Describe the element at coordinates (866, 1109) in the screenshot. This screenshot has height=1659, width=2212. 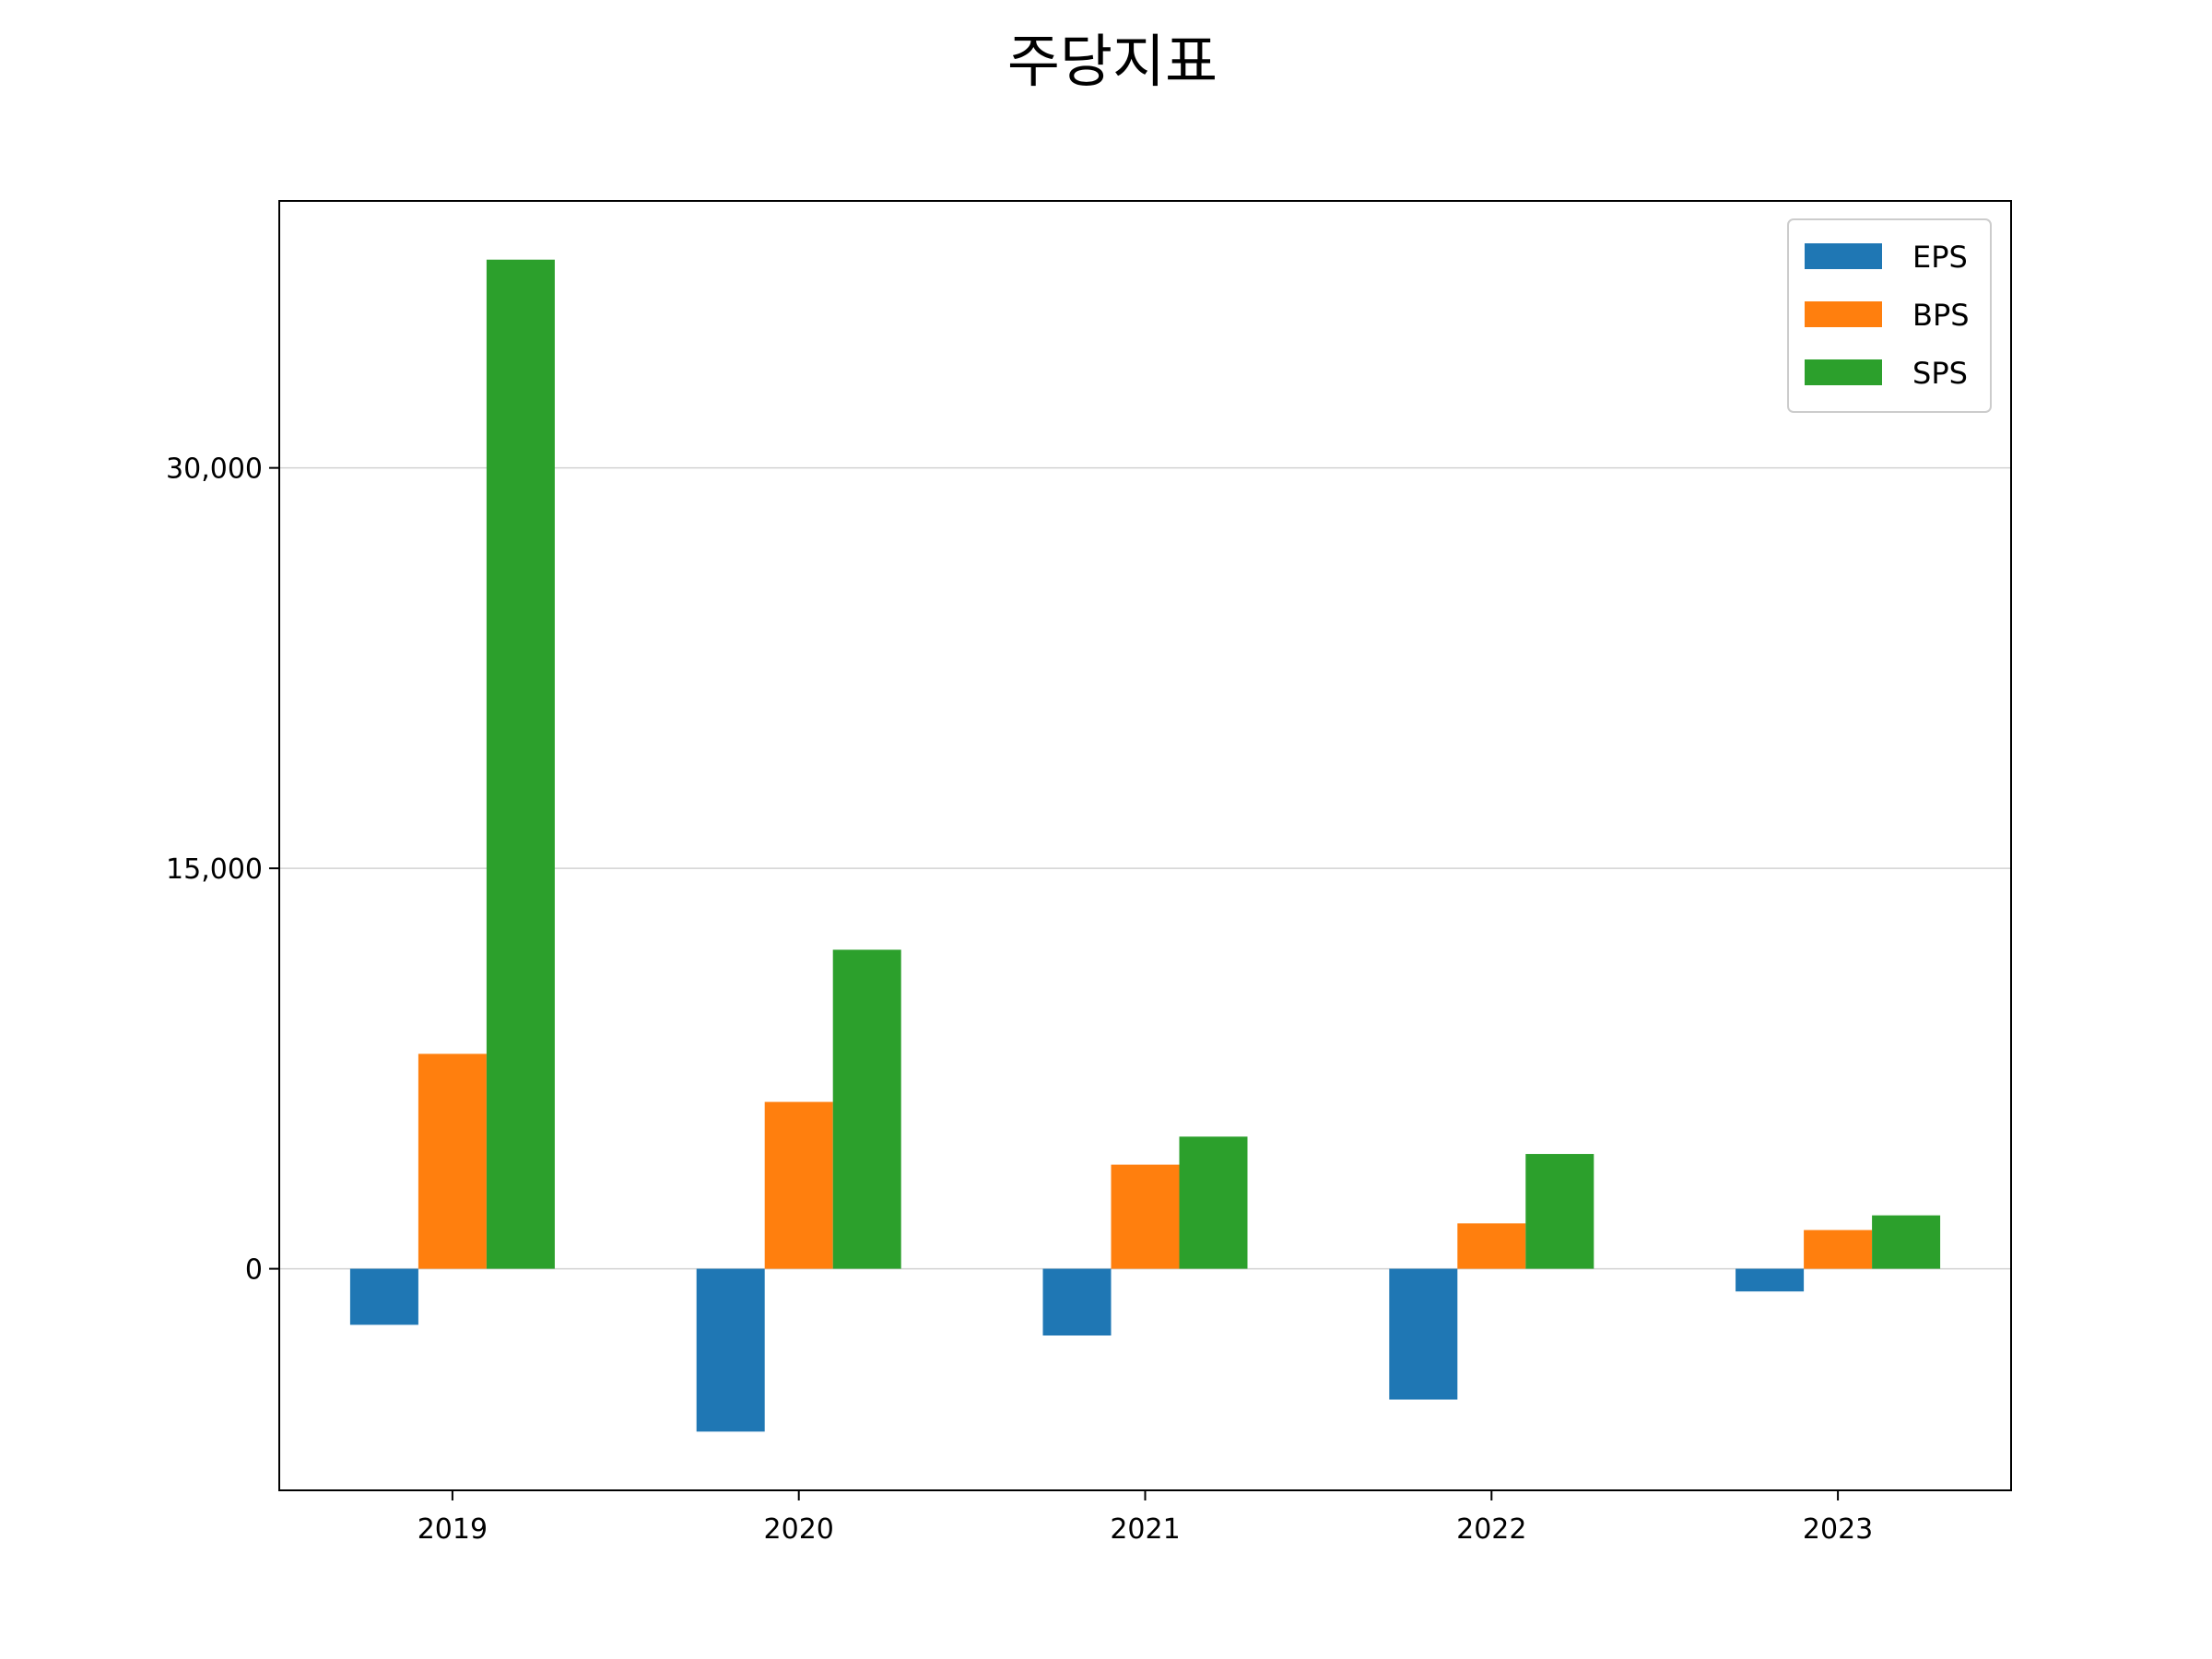
I see `bar-sps-2020` at that location.